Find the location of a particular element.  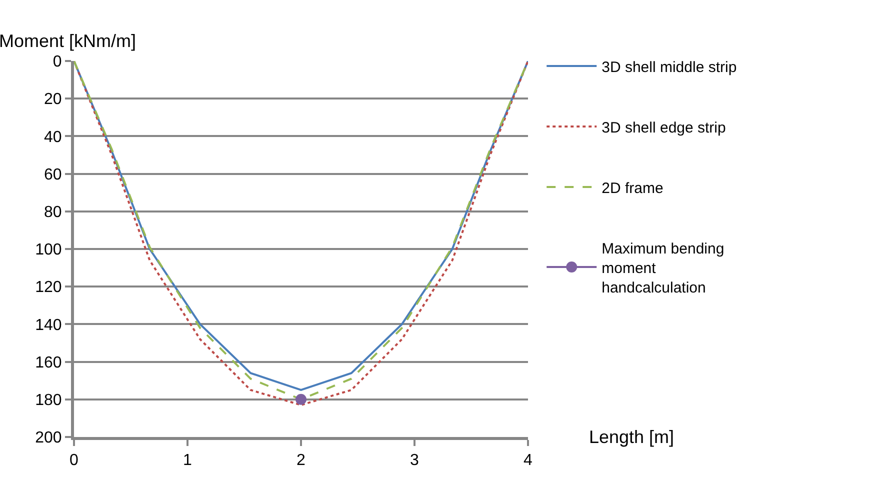

x-tick-label: 0 is located at coordinates (74, 461).